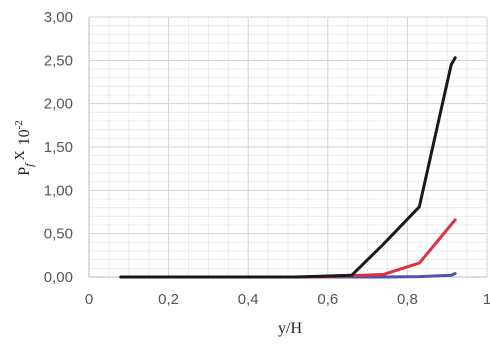 Image resolution: width=490 pixels, height=345 pixels. I want to click on x-tick-label: 0,6, so click(327, 299).